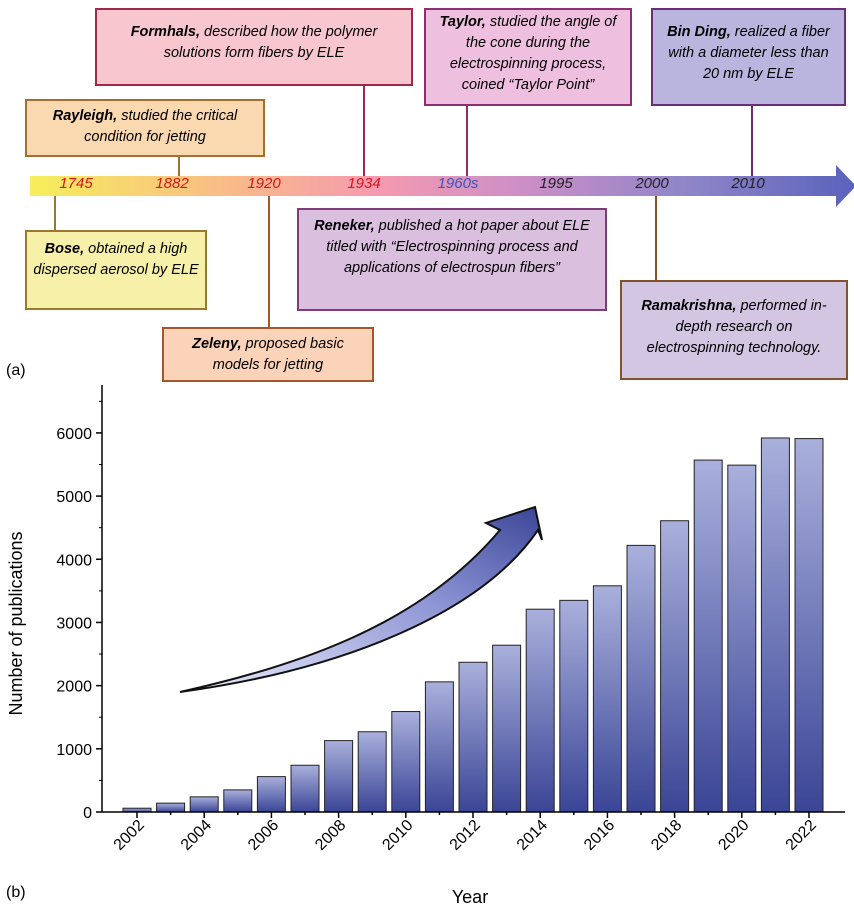 This screenshot has width=854, height=909. What do you see at coordinates (406, 762) in the screenshot?
I see `bar-2010` at bounding box center [406, 762].